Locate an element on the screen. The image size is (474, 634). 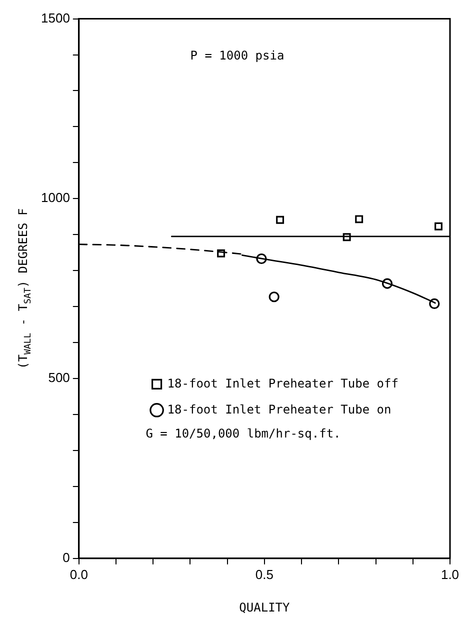
y-tick-label: 1500 is located at coordinates (55, 18).